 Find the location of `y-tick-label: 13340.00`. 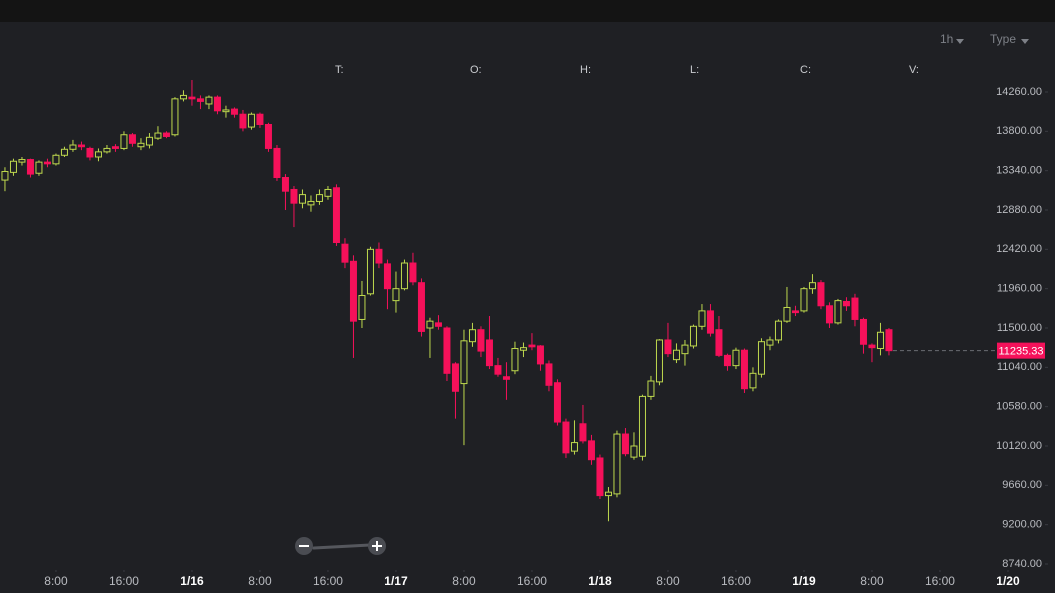

y-tick-label: 13340.00 is located at coordinates (1019, 171).